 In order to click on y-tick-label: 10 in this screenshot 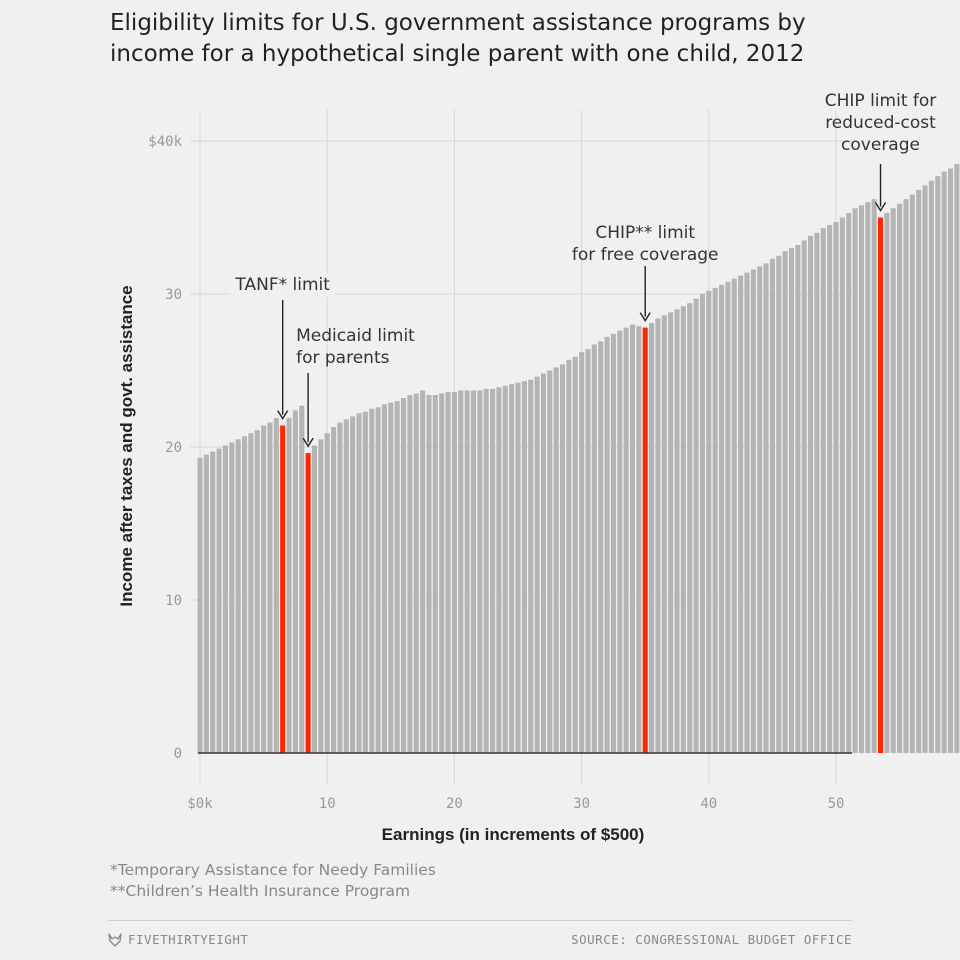, I will do `click(173, 601)`.